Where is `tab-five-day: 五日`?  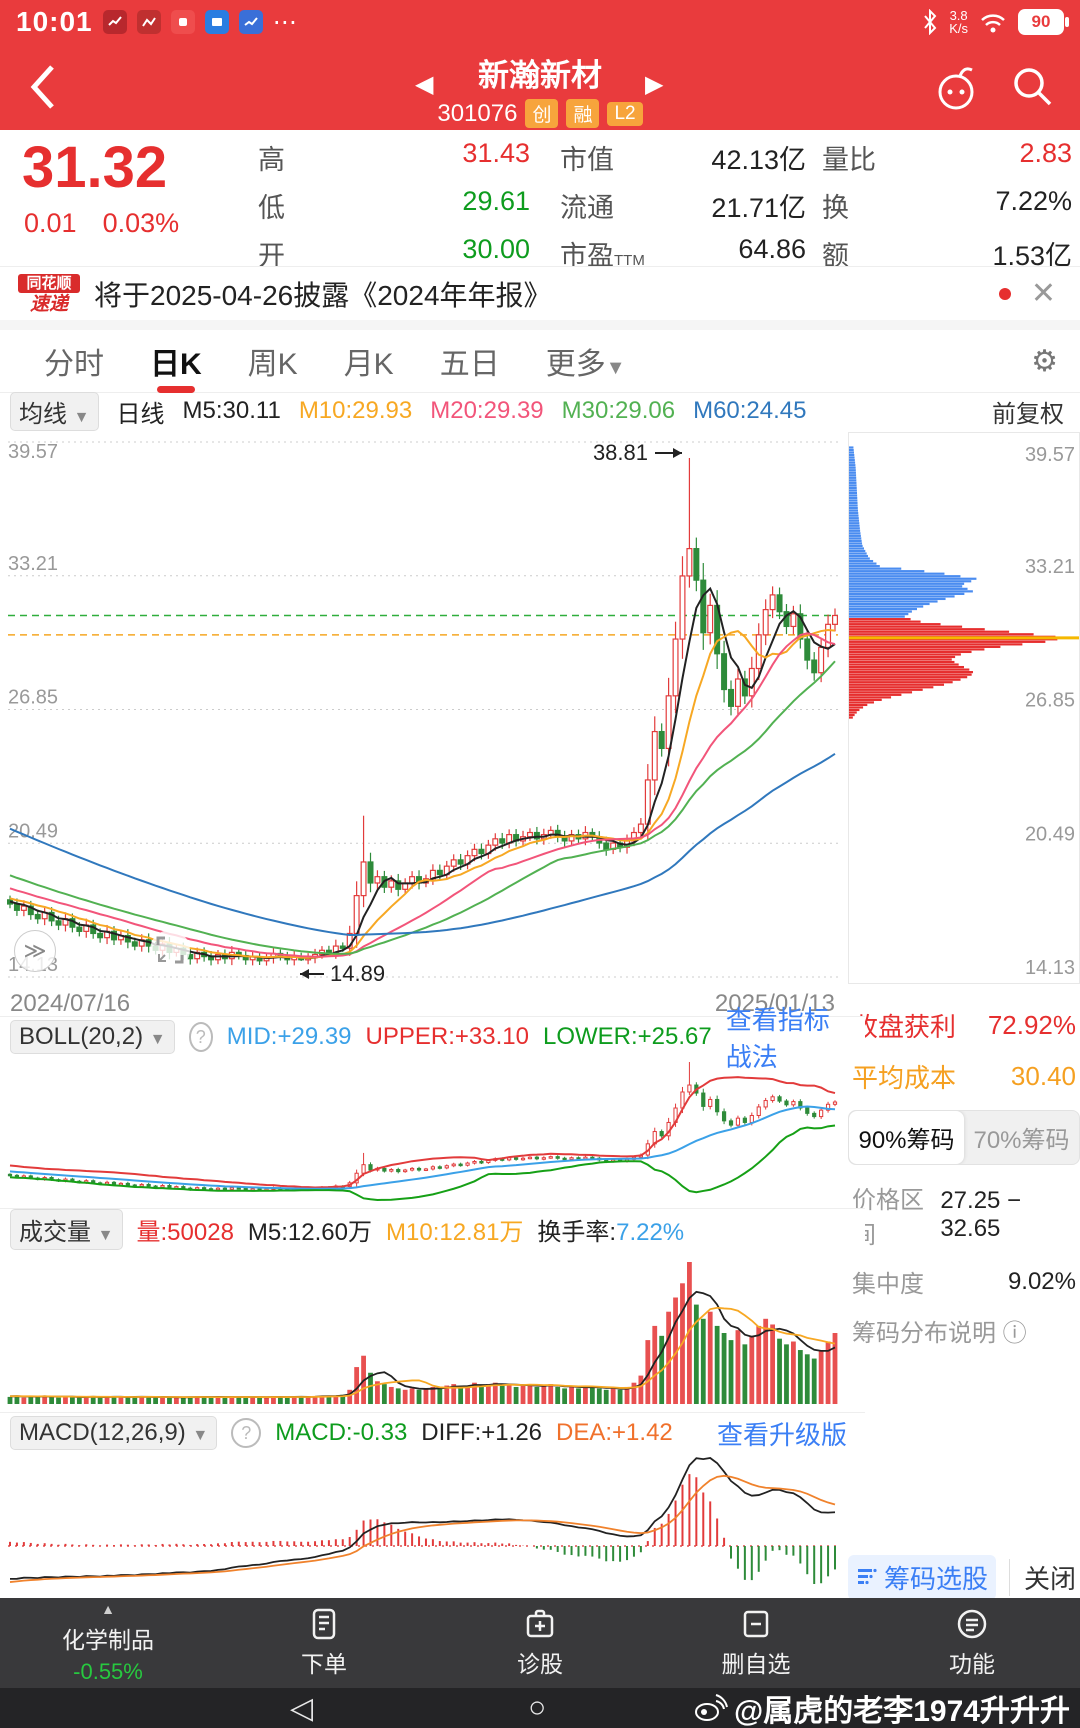
tab-five-day: 五日 is located at coordinates (469, 364).